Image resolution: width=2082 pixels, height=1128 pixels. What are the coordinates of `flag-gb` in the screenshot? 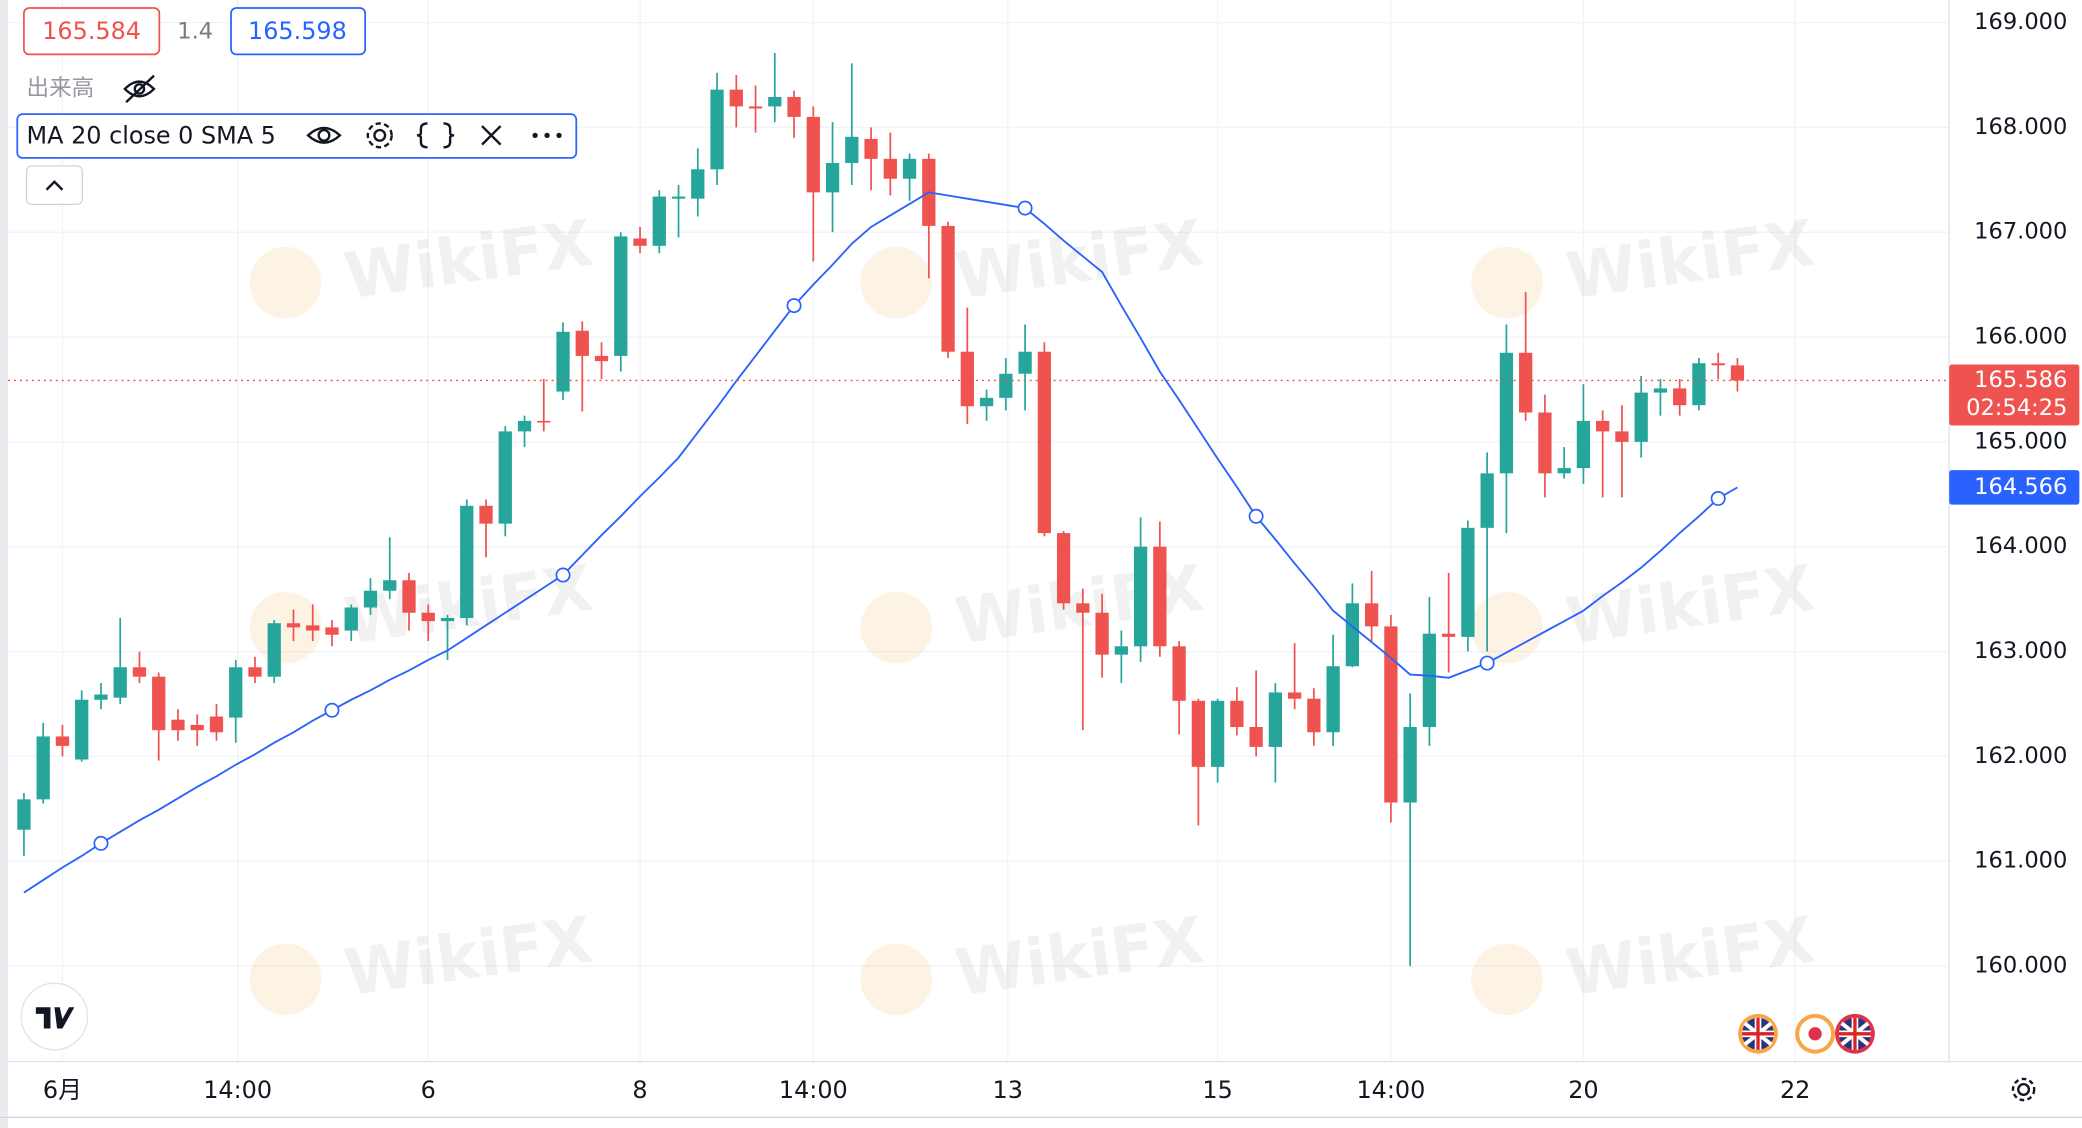 It's located at (1758, 1033).